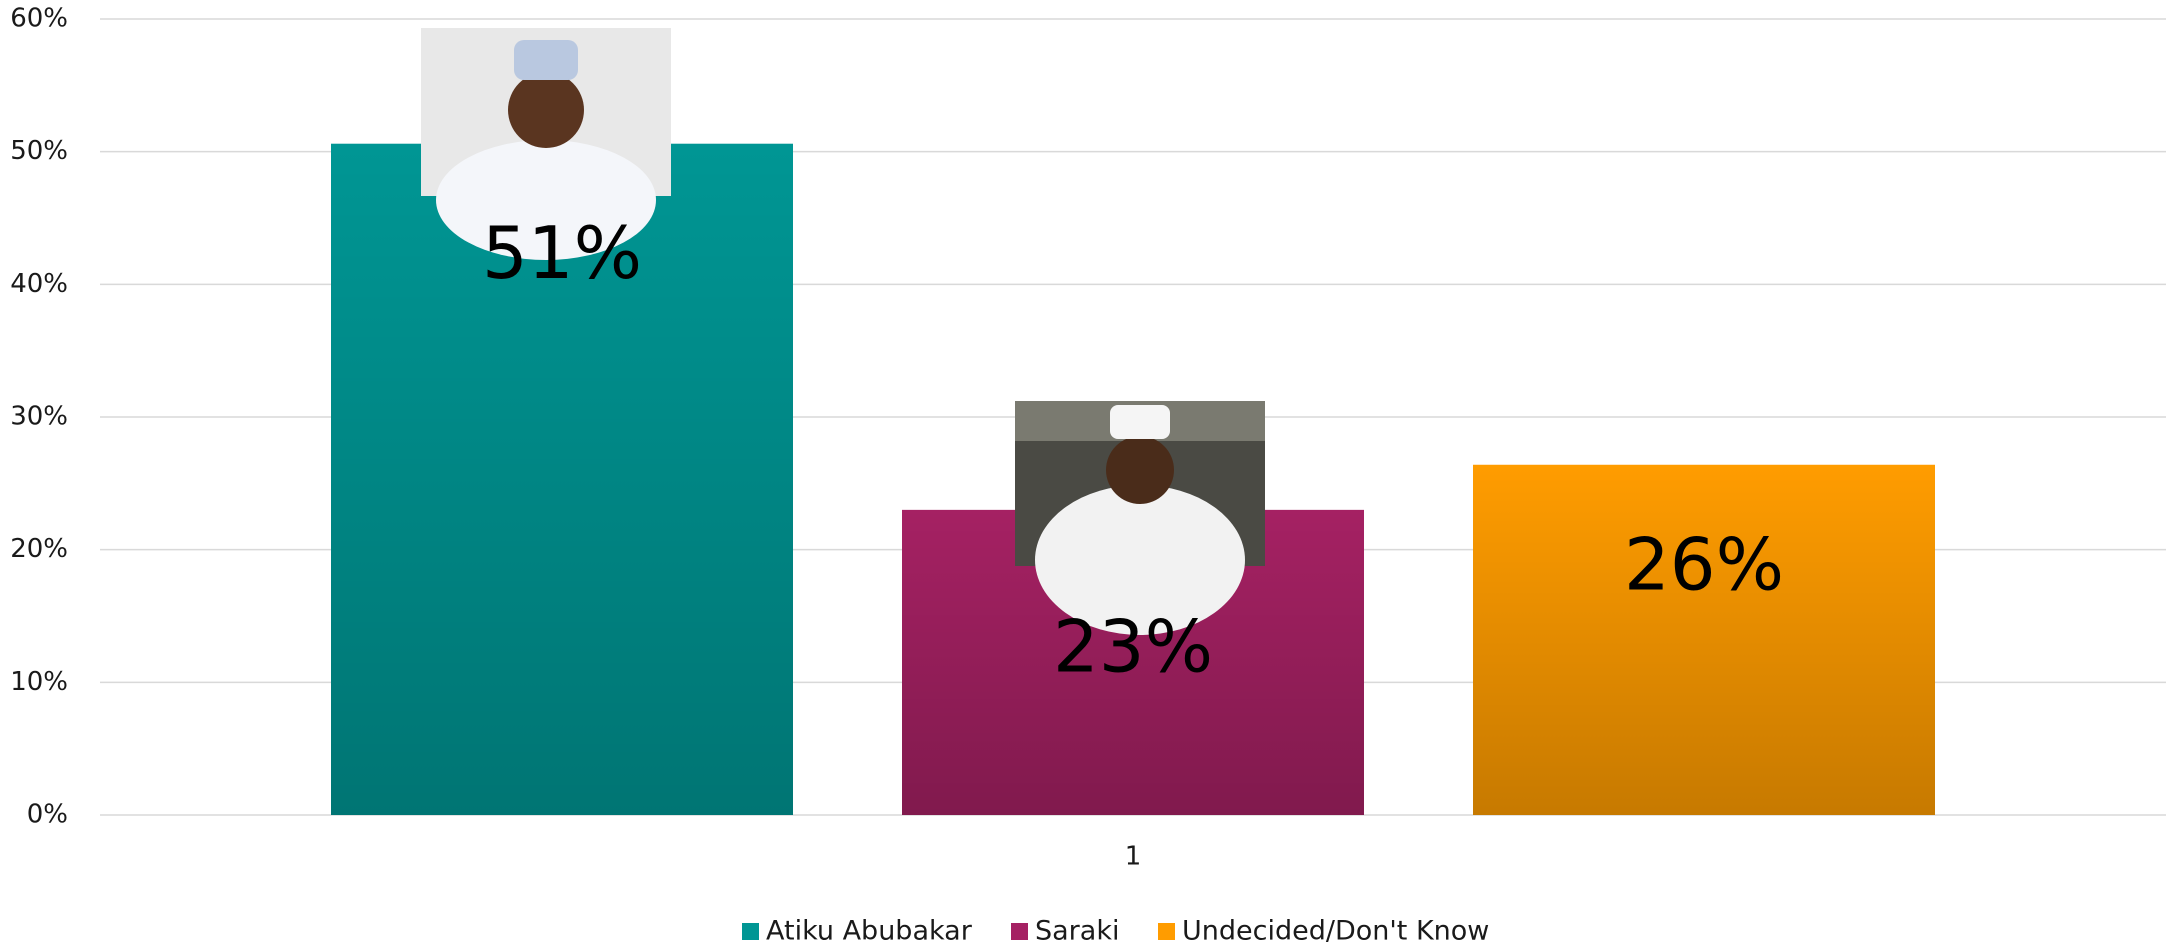 This screenshot has width=2174, height=950. Describe the element at coordinates (869, 931) in the screenshot. I see `legend-label: Atiku Abubakar` at that location.